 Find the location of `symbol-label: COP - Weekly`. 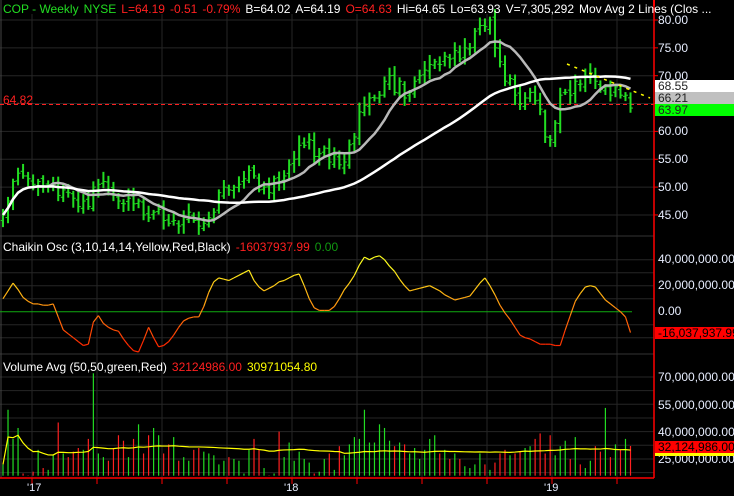

symbol-label: COP - Weekly is located at coordinates (41, 9).